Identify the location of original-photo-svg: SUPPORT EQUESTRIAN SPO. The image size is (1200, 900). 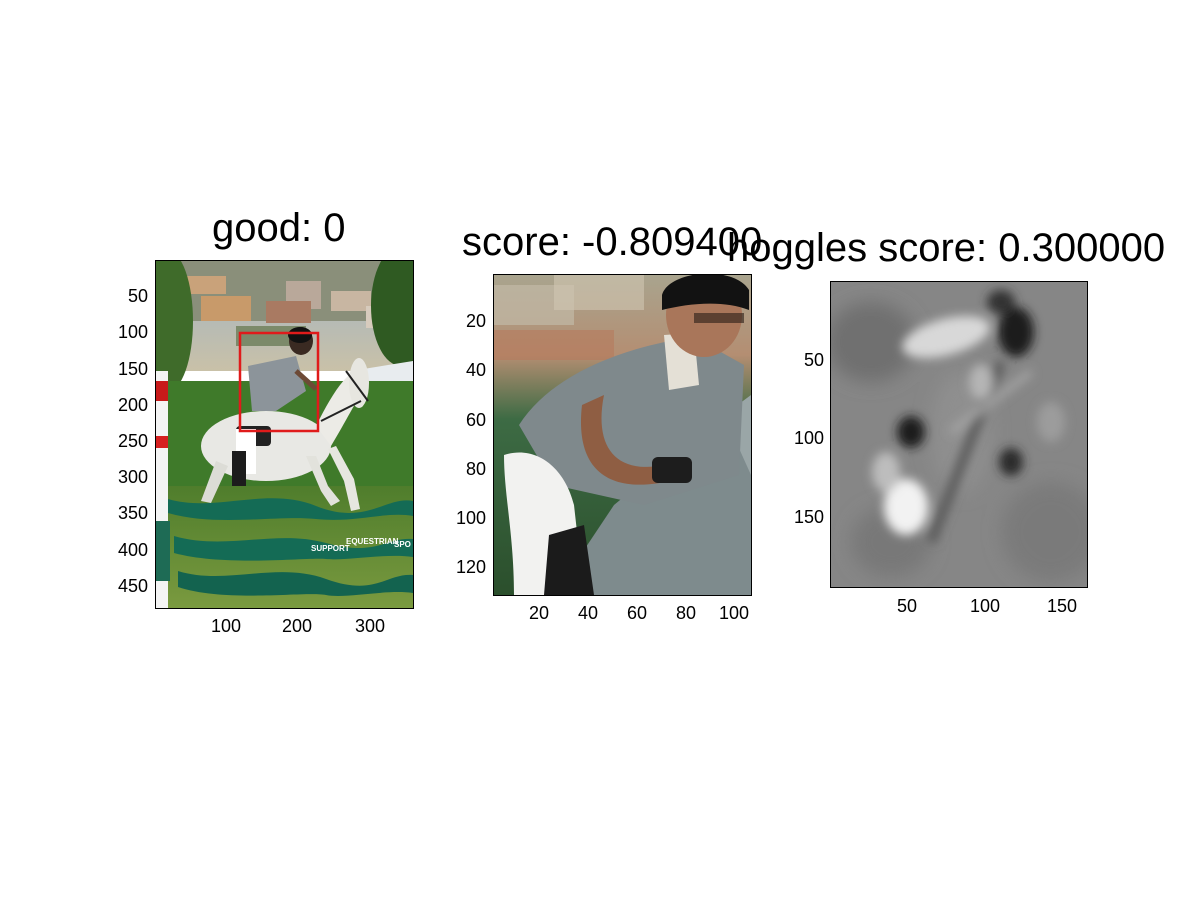
(284, 434).